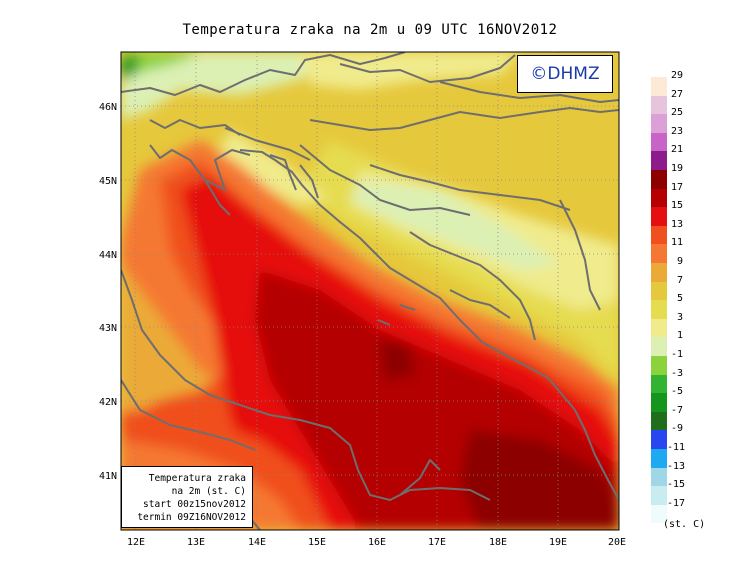 This screenshot has height=582, width=740. I want to click on lat-label: 43N, so click(108, 328).